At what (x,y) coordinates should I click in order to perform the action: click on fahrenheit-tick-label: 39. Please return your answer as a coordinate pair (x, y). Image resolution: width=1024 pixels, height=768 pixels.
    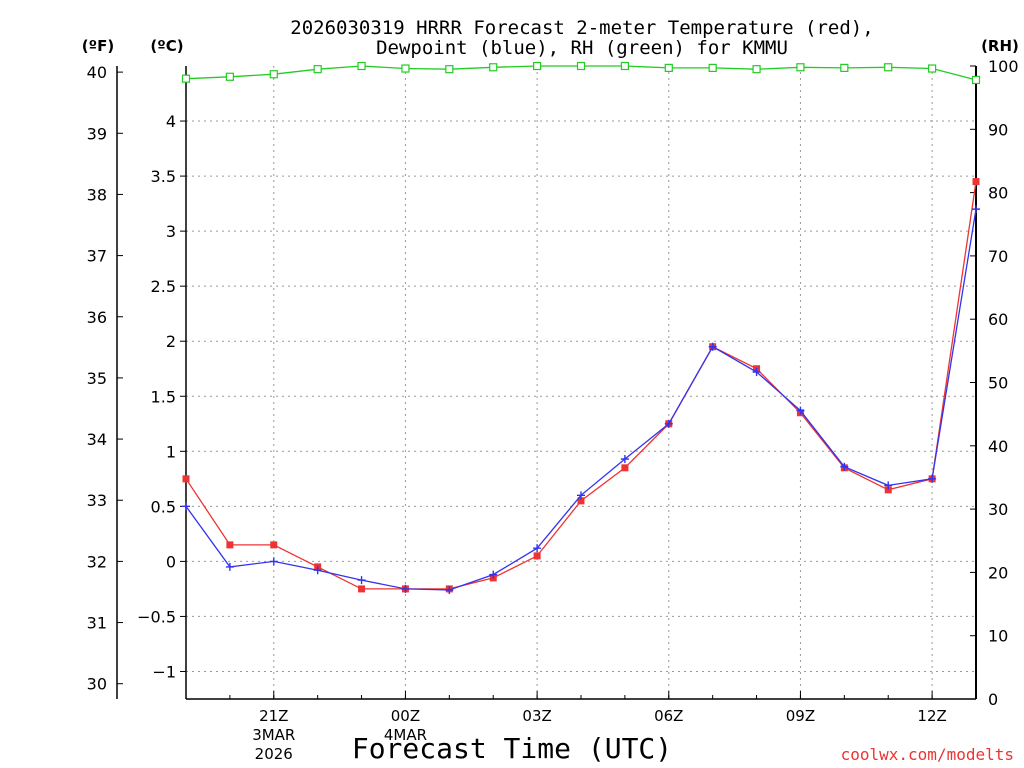
    Looking at the image, I should click on (97, 133).